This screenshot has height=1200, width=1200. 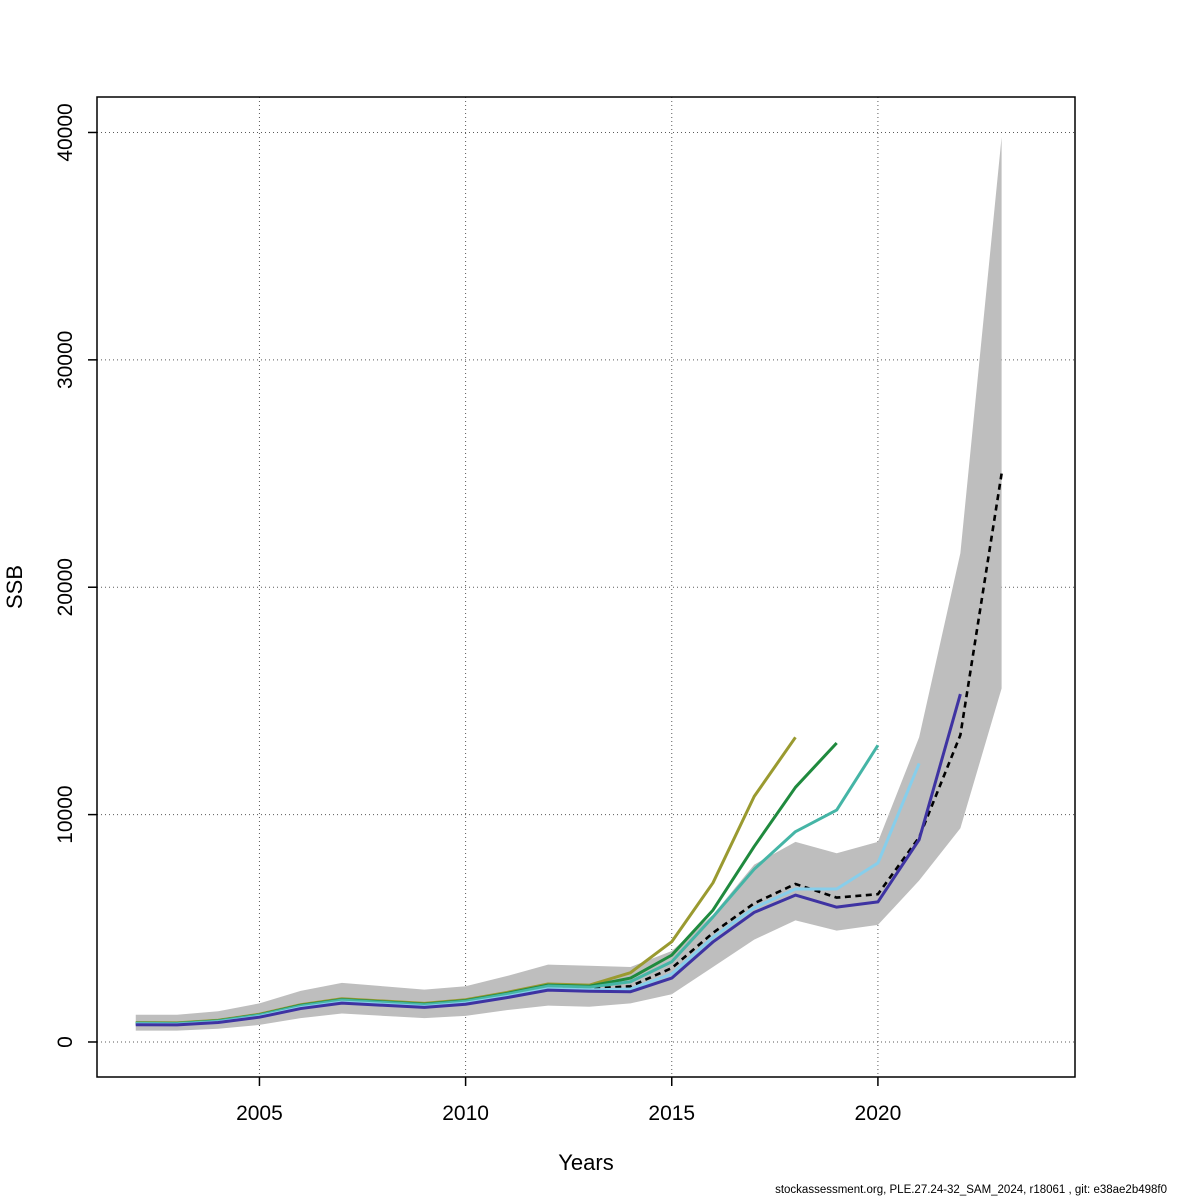 I want to click on x-tick-label: 2005, so click(x=259, y=1113).